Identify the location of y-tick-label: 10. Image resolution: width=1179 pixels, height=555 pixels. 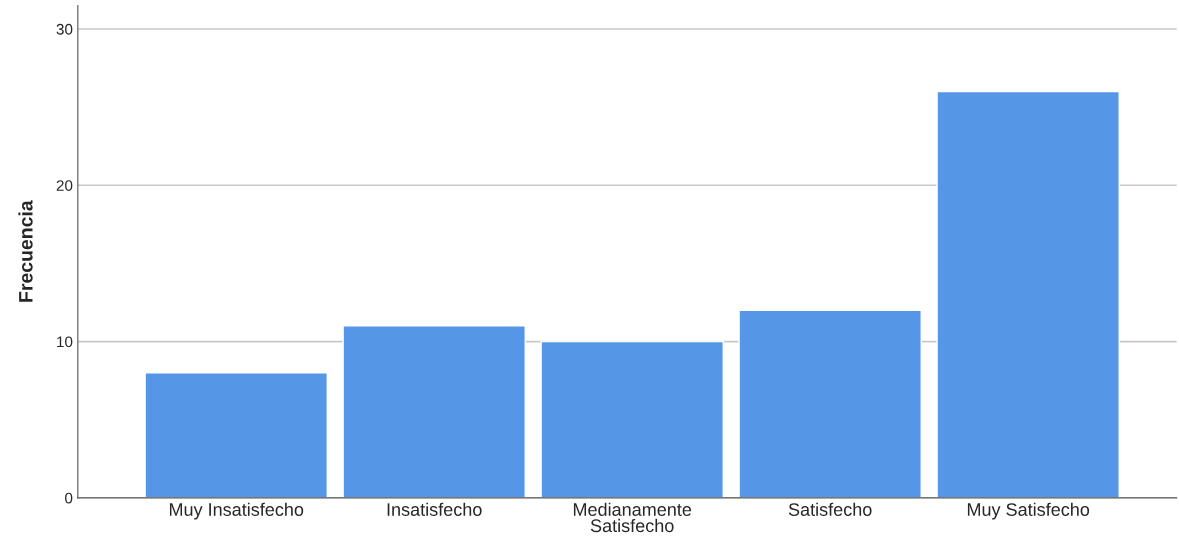
(65, 342).